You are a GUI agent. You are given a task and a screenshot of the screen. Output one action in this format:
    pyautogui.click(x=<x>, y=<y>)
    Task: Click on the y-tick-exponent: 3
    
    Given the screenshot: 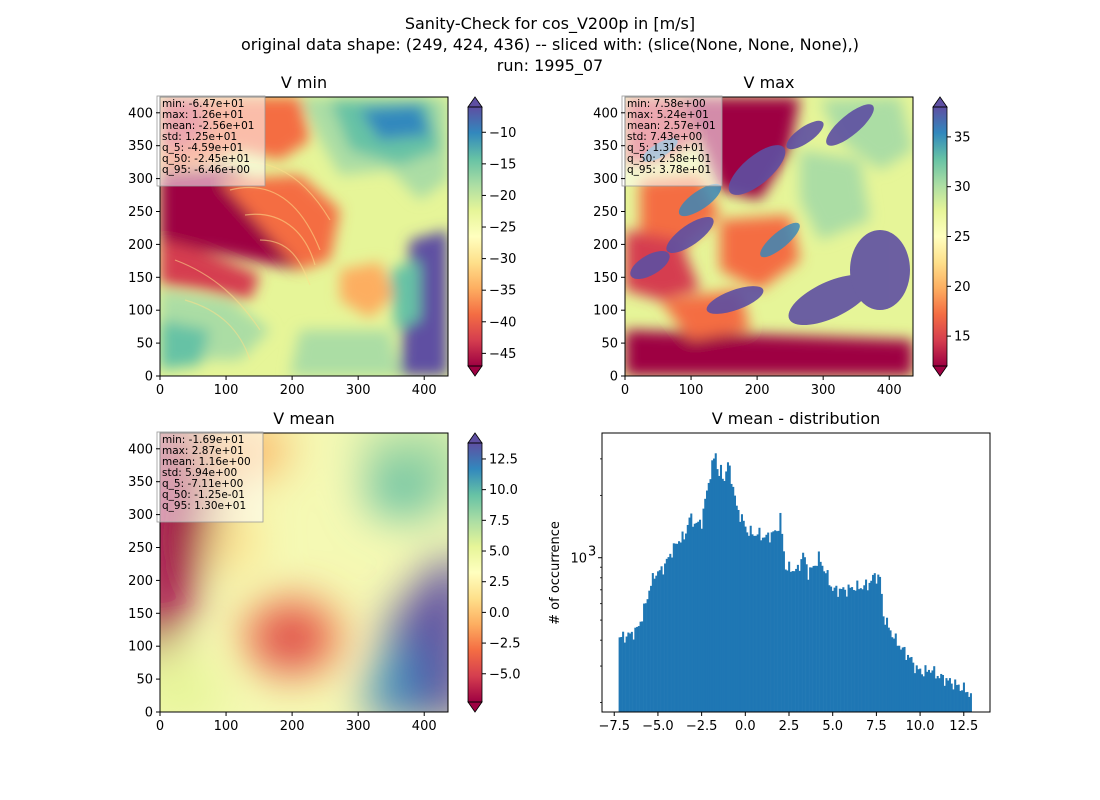 What is the action you would take?
    pyautogui.click(x=592, y=552)
    